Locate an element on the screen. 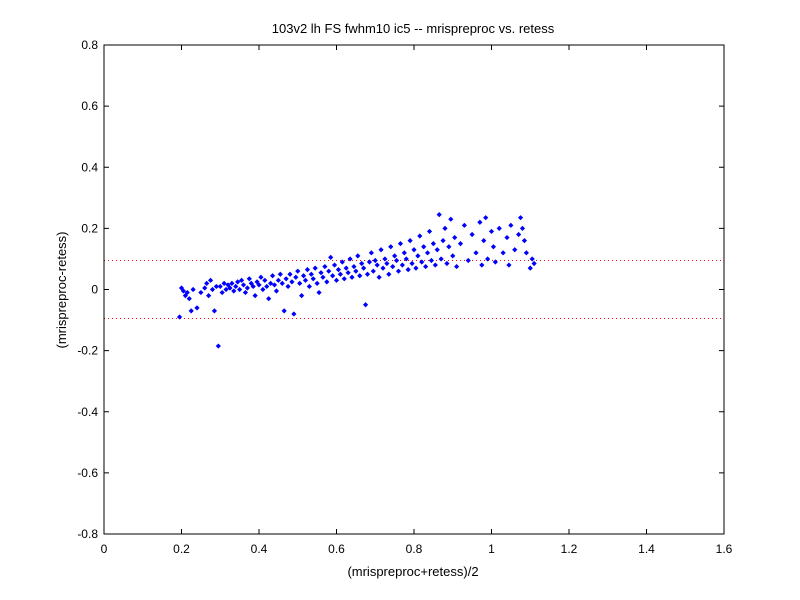 This screenshot has height=600, width=800. x-tick-label: 0.4 is located at coordinates (259, 549).